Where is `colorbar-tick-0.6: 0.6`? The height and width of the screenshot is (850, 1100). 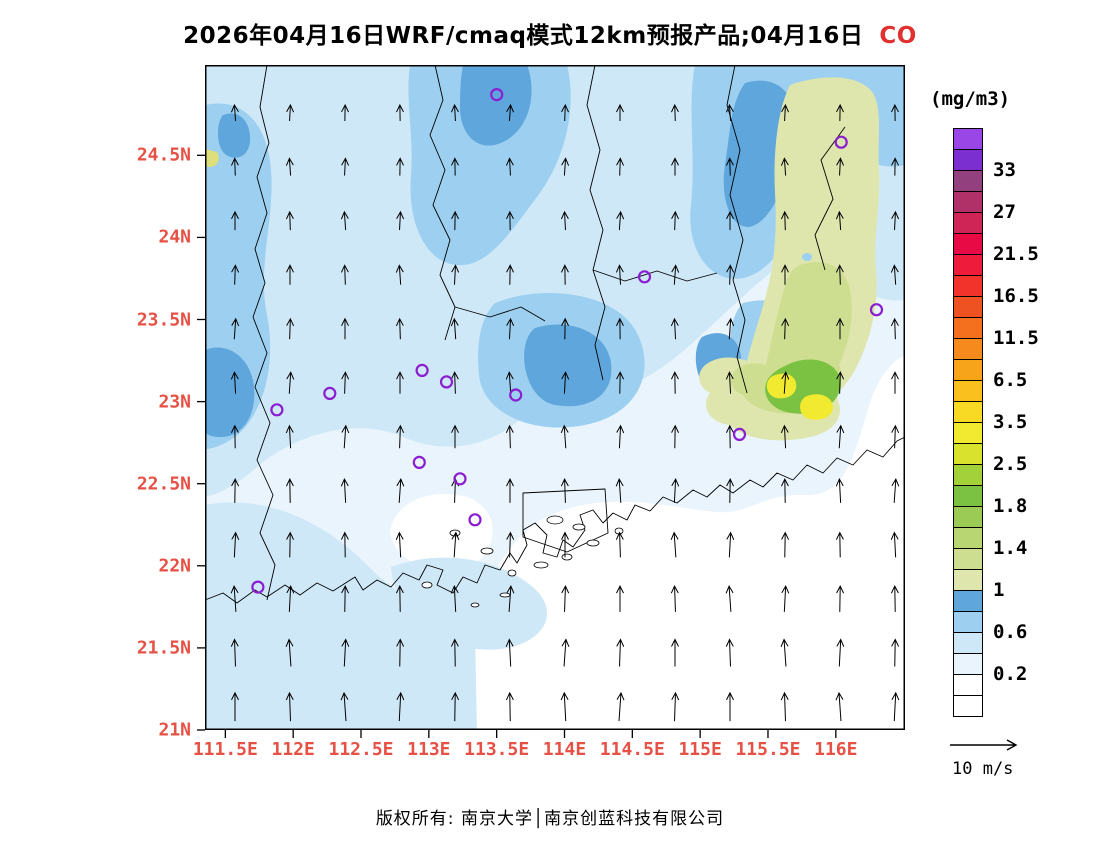 colorbar-tick-0.6: 0.6 is located at coordinates (1010, 632).